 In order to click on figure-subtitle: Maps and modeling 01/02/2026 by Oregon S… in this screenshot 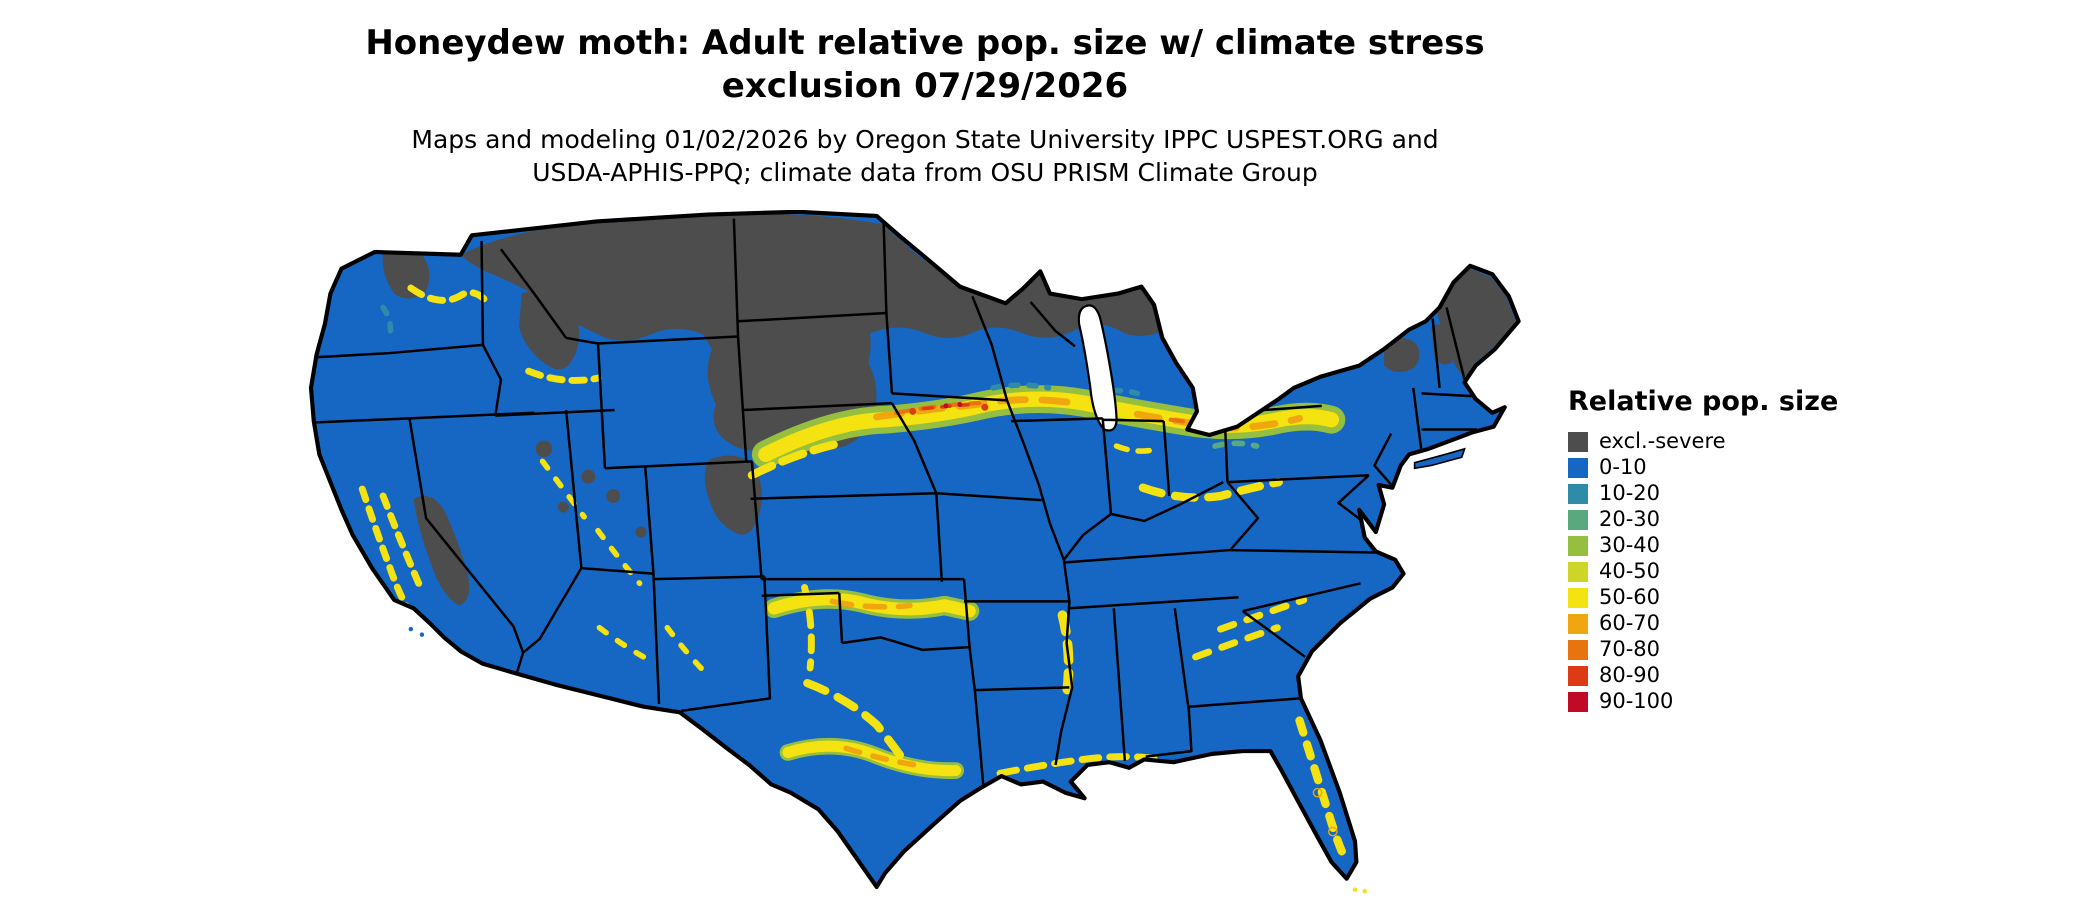, I will do `click(925, 156)`.